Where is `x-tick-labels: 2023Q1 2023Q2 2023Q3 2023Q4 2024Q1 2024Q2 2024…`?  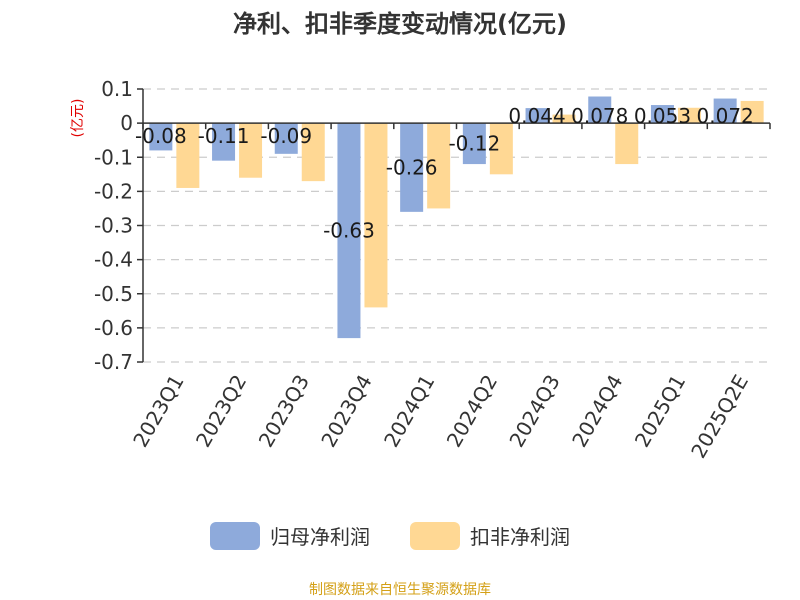 x-tick-labels: 2023Q1 2023Q2 2023Q3 2023Q4 2024Q1 2024Q2 2024… is located at coordinates (440, 417).